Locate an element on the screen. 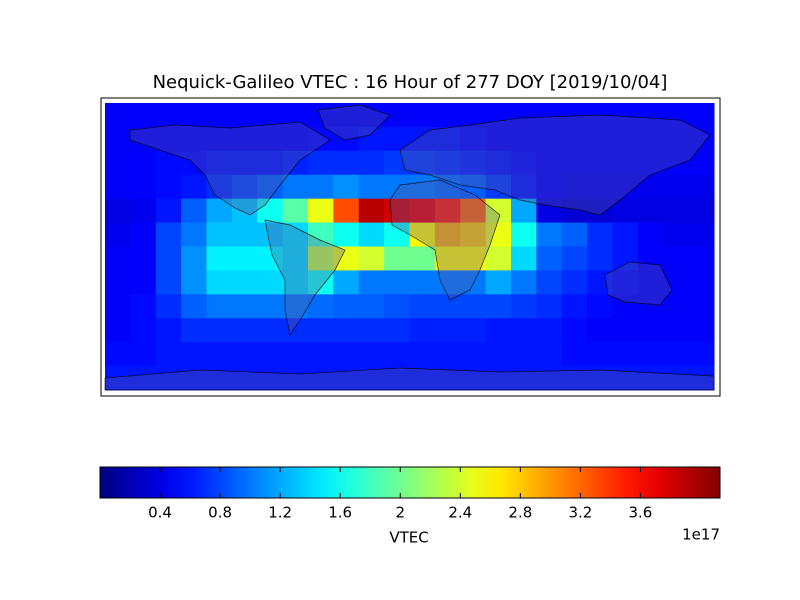  colorbar-tick-label: 0.8 is located at coordinates (220, 513).